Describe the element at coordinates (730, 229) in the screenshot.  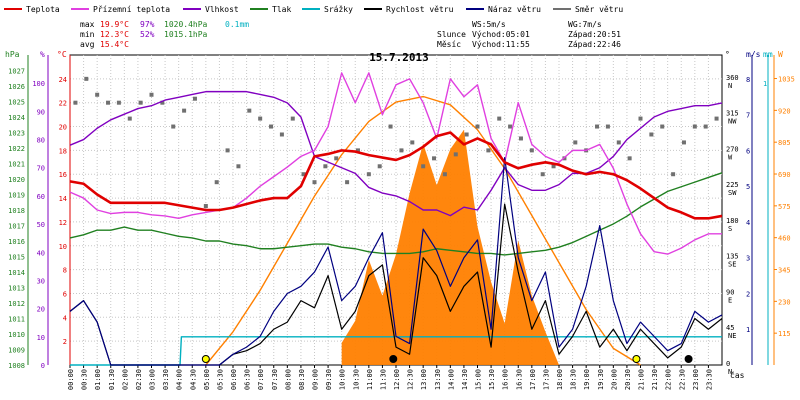
I see `wind-dir-tick-name: S` at that location.